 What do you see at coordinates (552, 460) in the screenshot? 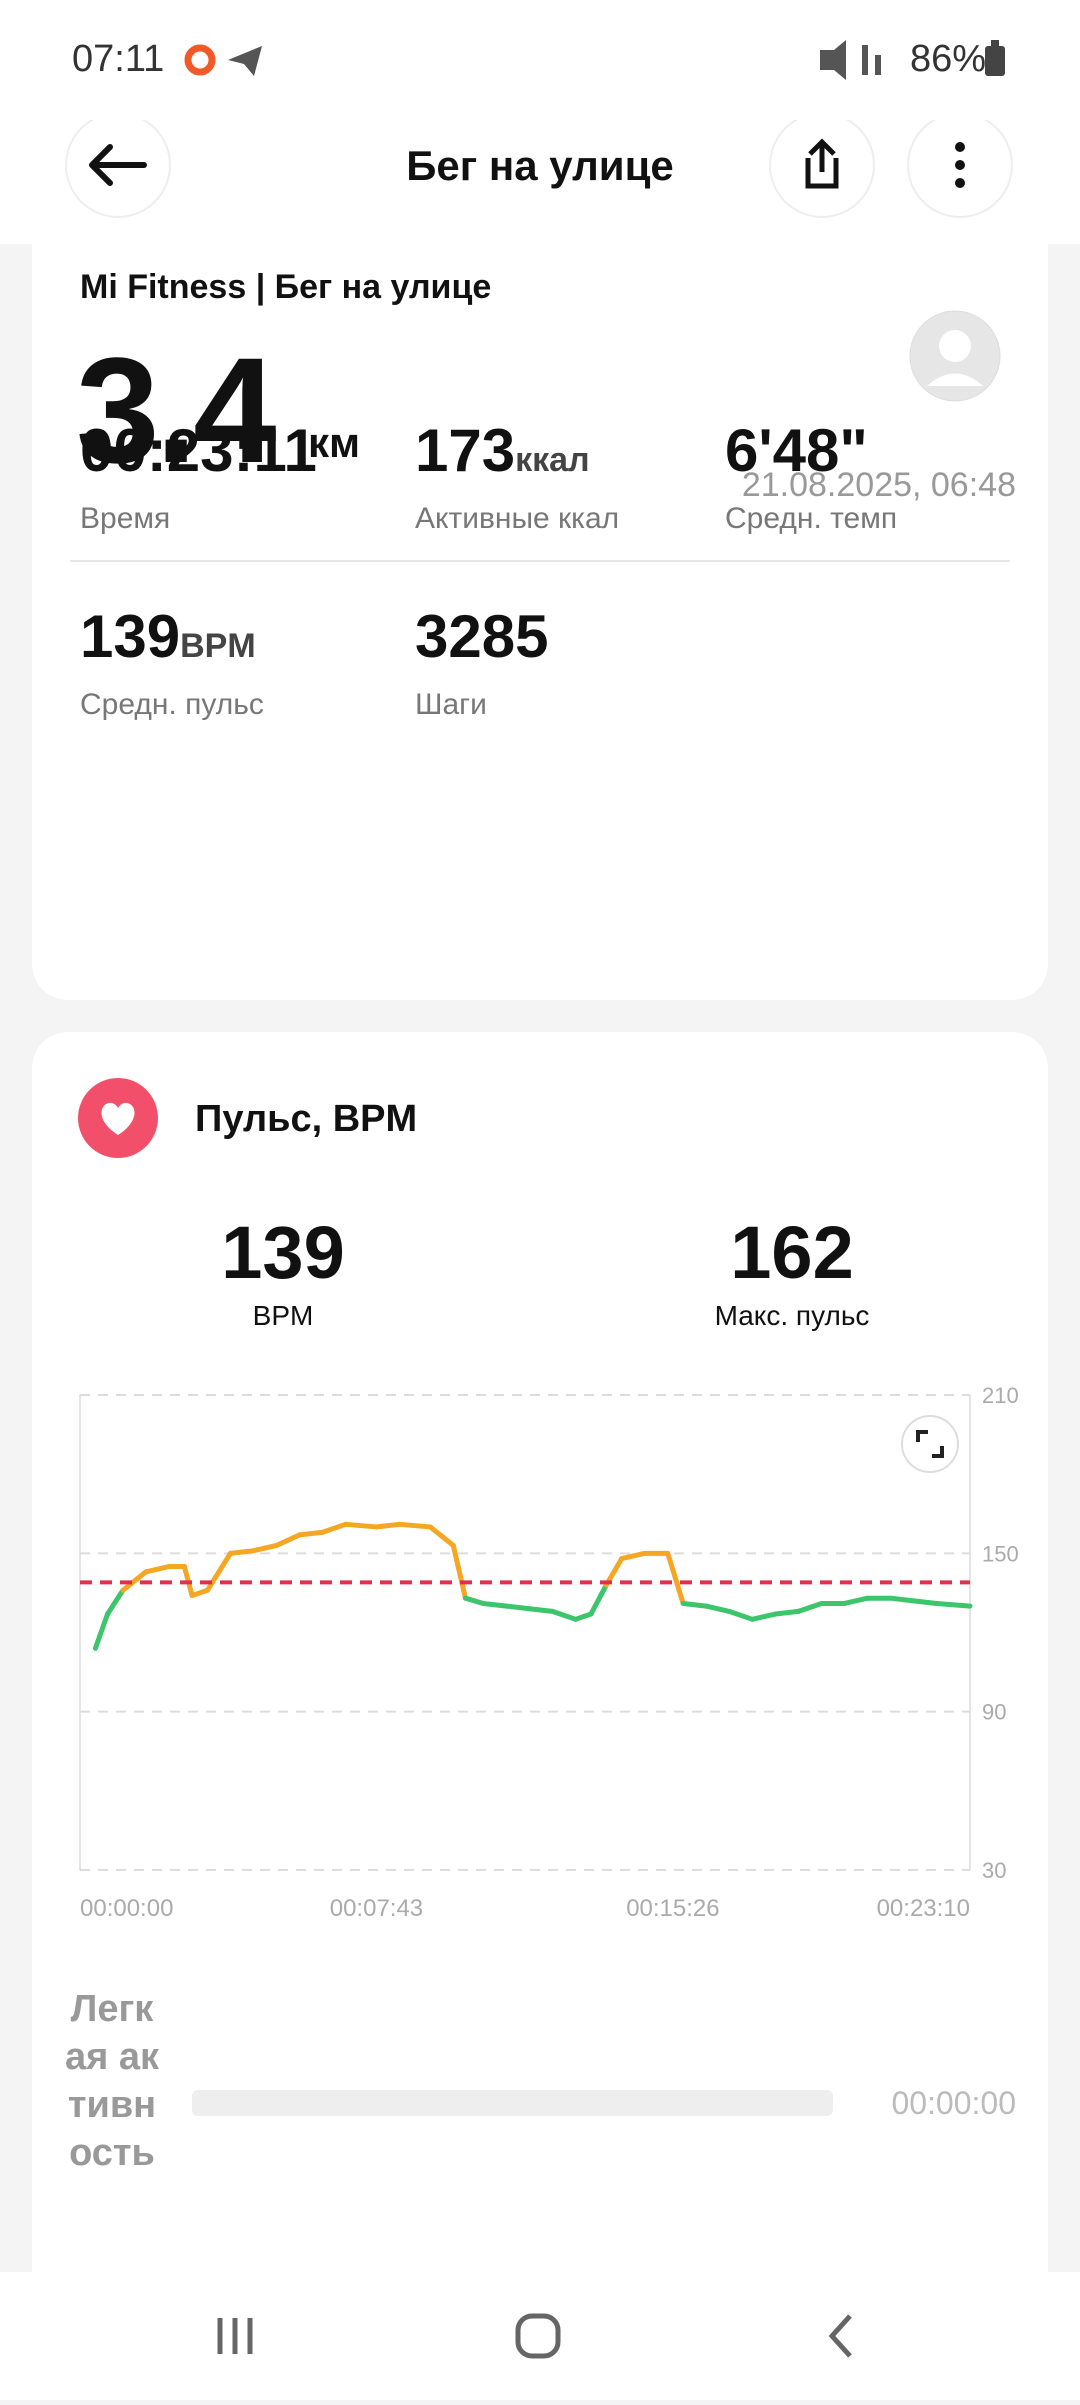
I see `stat-unit: ккал` at bounding box center [552, 460].